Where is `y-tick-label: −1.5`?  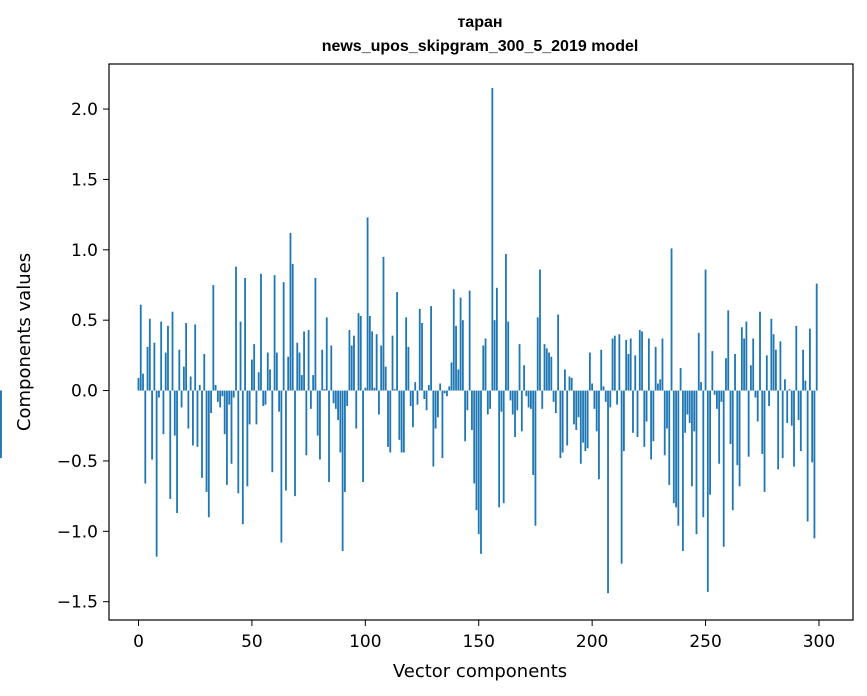
y-tick-label: −1.5 is located at coordinates (77, 603).